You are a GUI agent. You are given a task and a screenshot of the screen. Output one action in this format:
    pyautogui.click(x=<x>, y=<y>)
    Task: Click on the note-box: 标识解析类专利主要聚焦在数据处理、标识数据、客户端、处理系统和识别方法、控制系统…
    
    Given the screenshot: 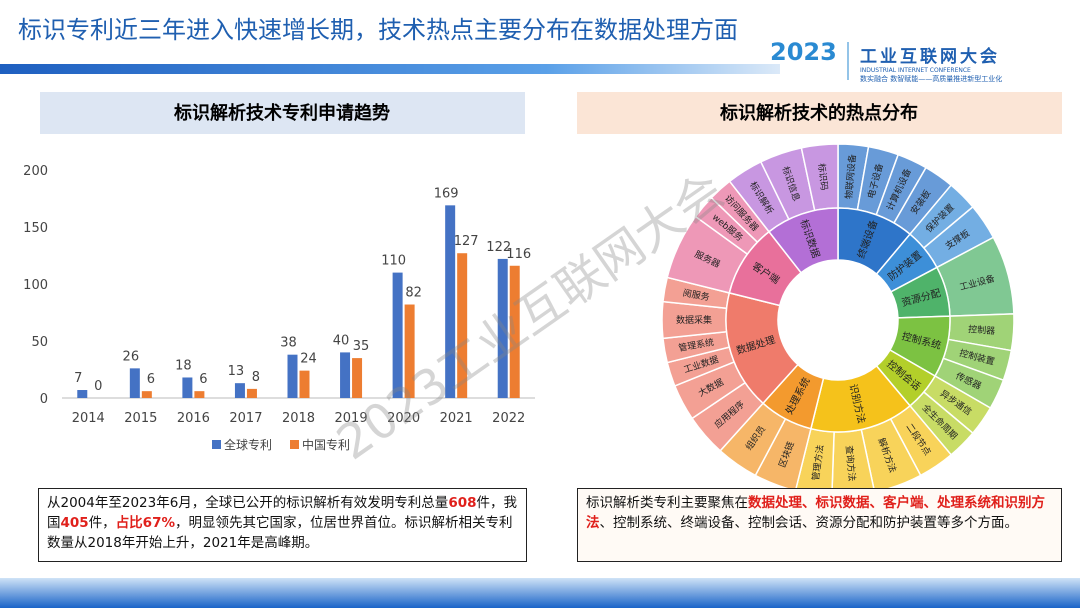 What is the action you would take?
    pyautogui.click(x=819, y=525)
    